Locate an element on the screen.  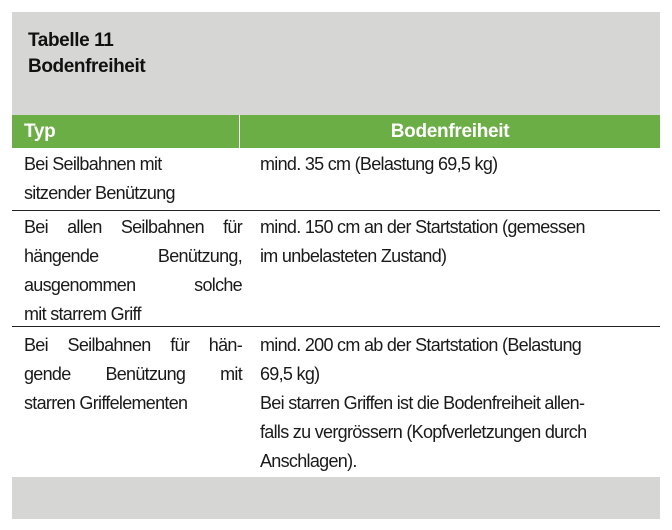
text-line: Bei Seilbahnen für hän- is located at coordinates (133, 345).